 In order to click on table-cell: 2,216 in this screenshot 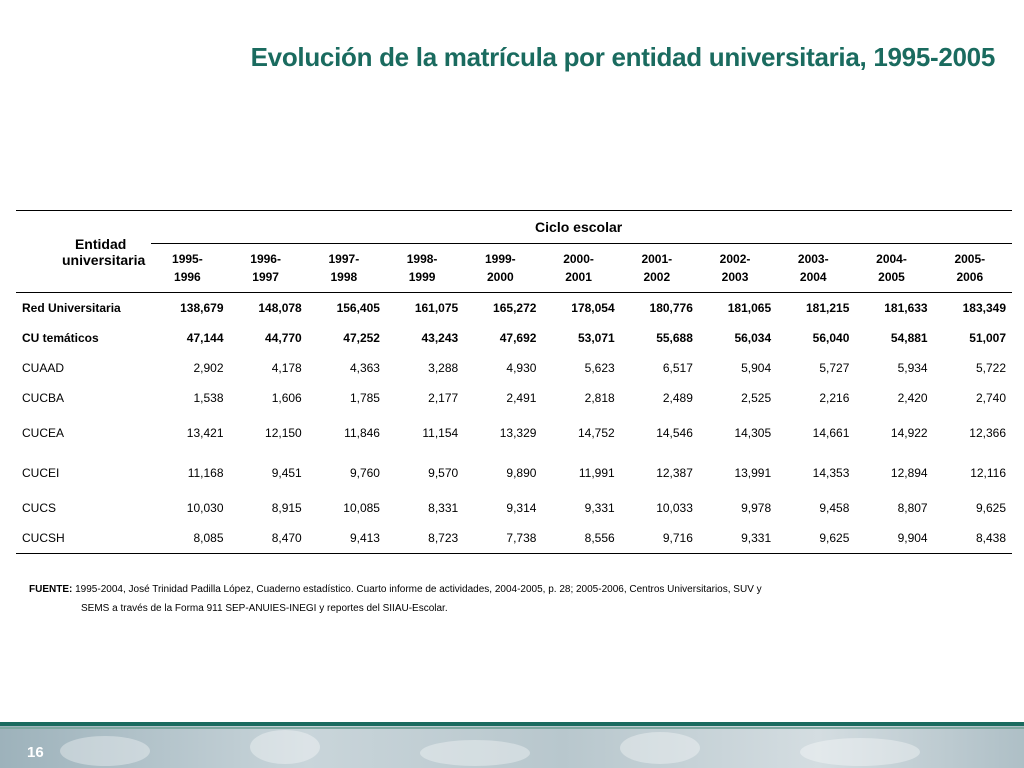, I will do `click(834, 398)`.